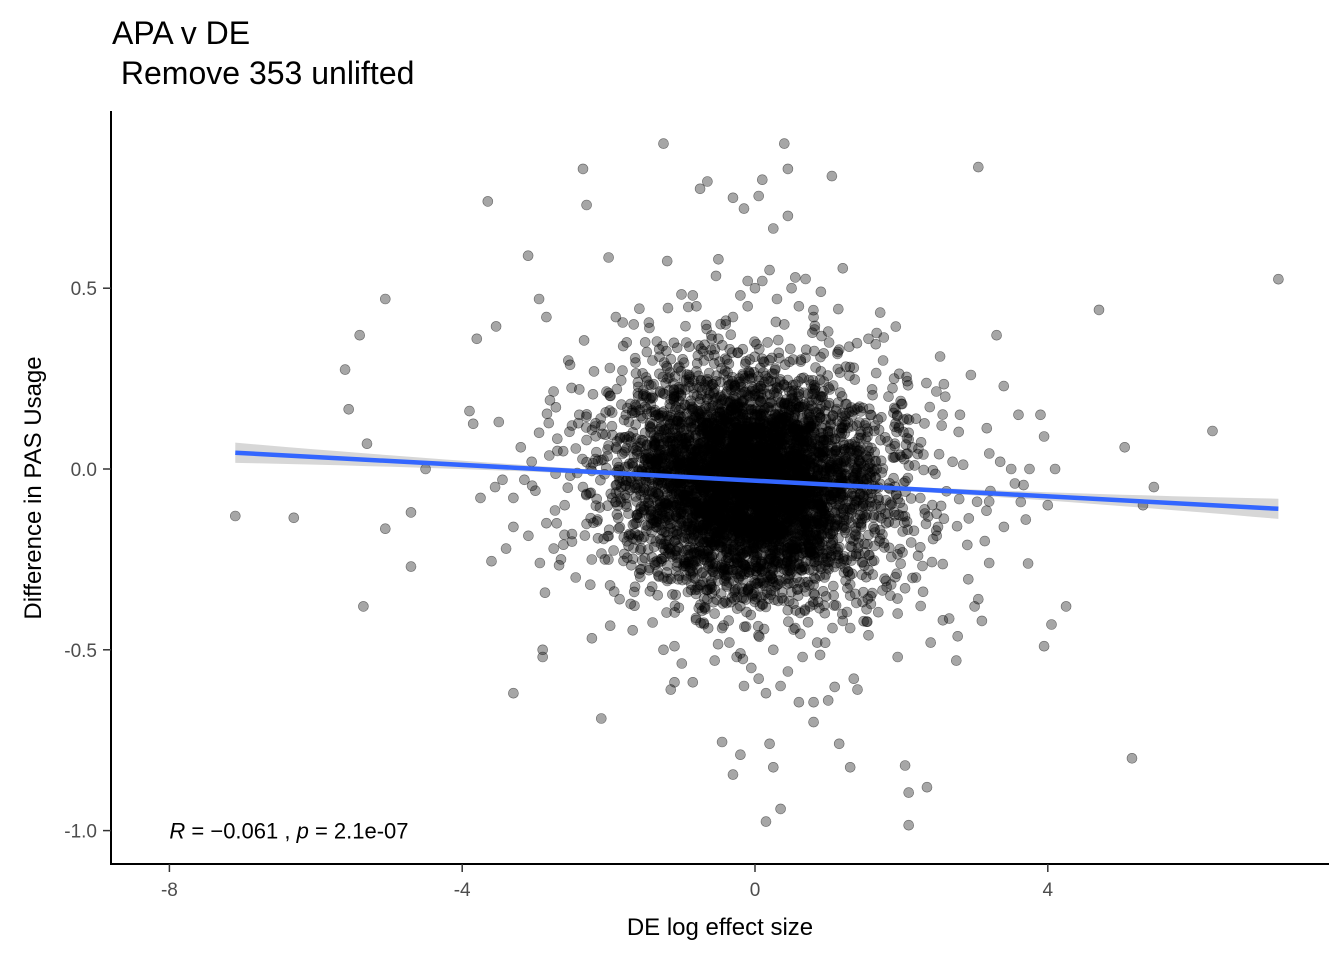 Image resolution: width=1344 pixels, height=960 pixels. I want to click on chart-subtitle: Remove 353 unlifted, so click(263, 73).